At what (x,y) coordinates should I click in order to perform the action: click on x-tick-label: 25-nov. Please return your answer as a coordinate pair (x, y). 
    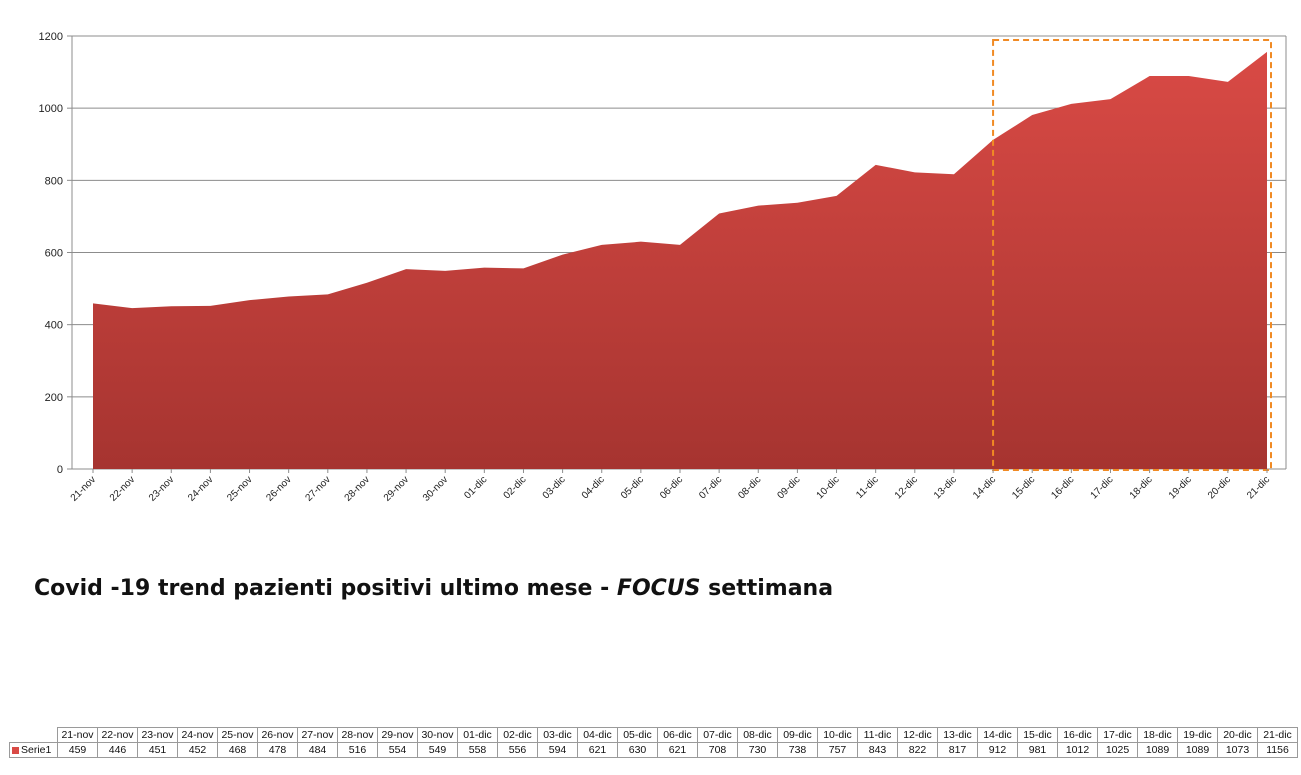
    Looking at the image, I should click on (239, 488).